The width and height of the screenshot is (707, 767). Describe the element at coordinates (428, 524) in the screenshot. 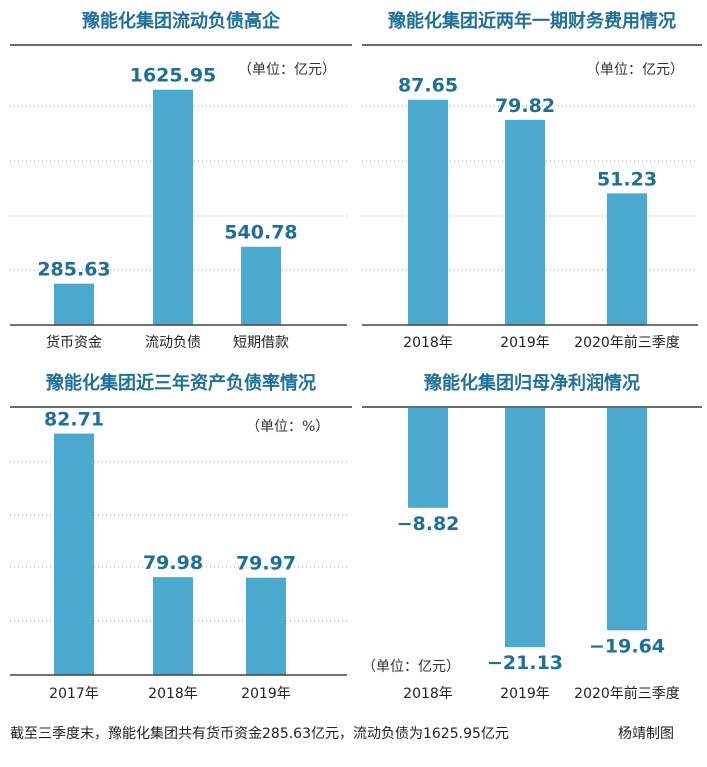

I see `data-label: −8.82` at that location.